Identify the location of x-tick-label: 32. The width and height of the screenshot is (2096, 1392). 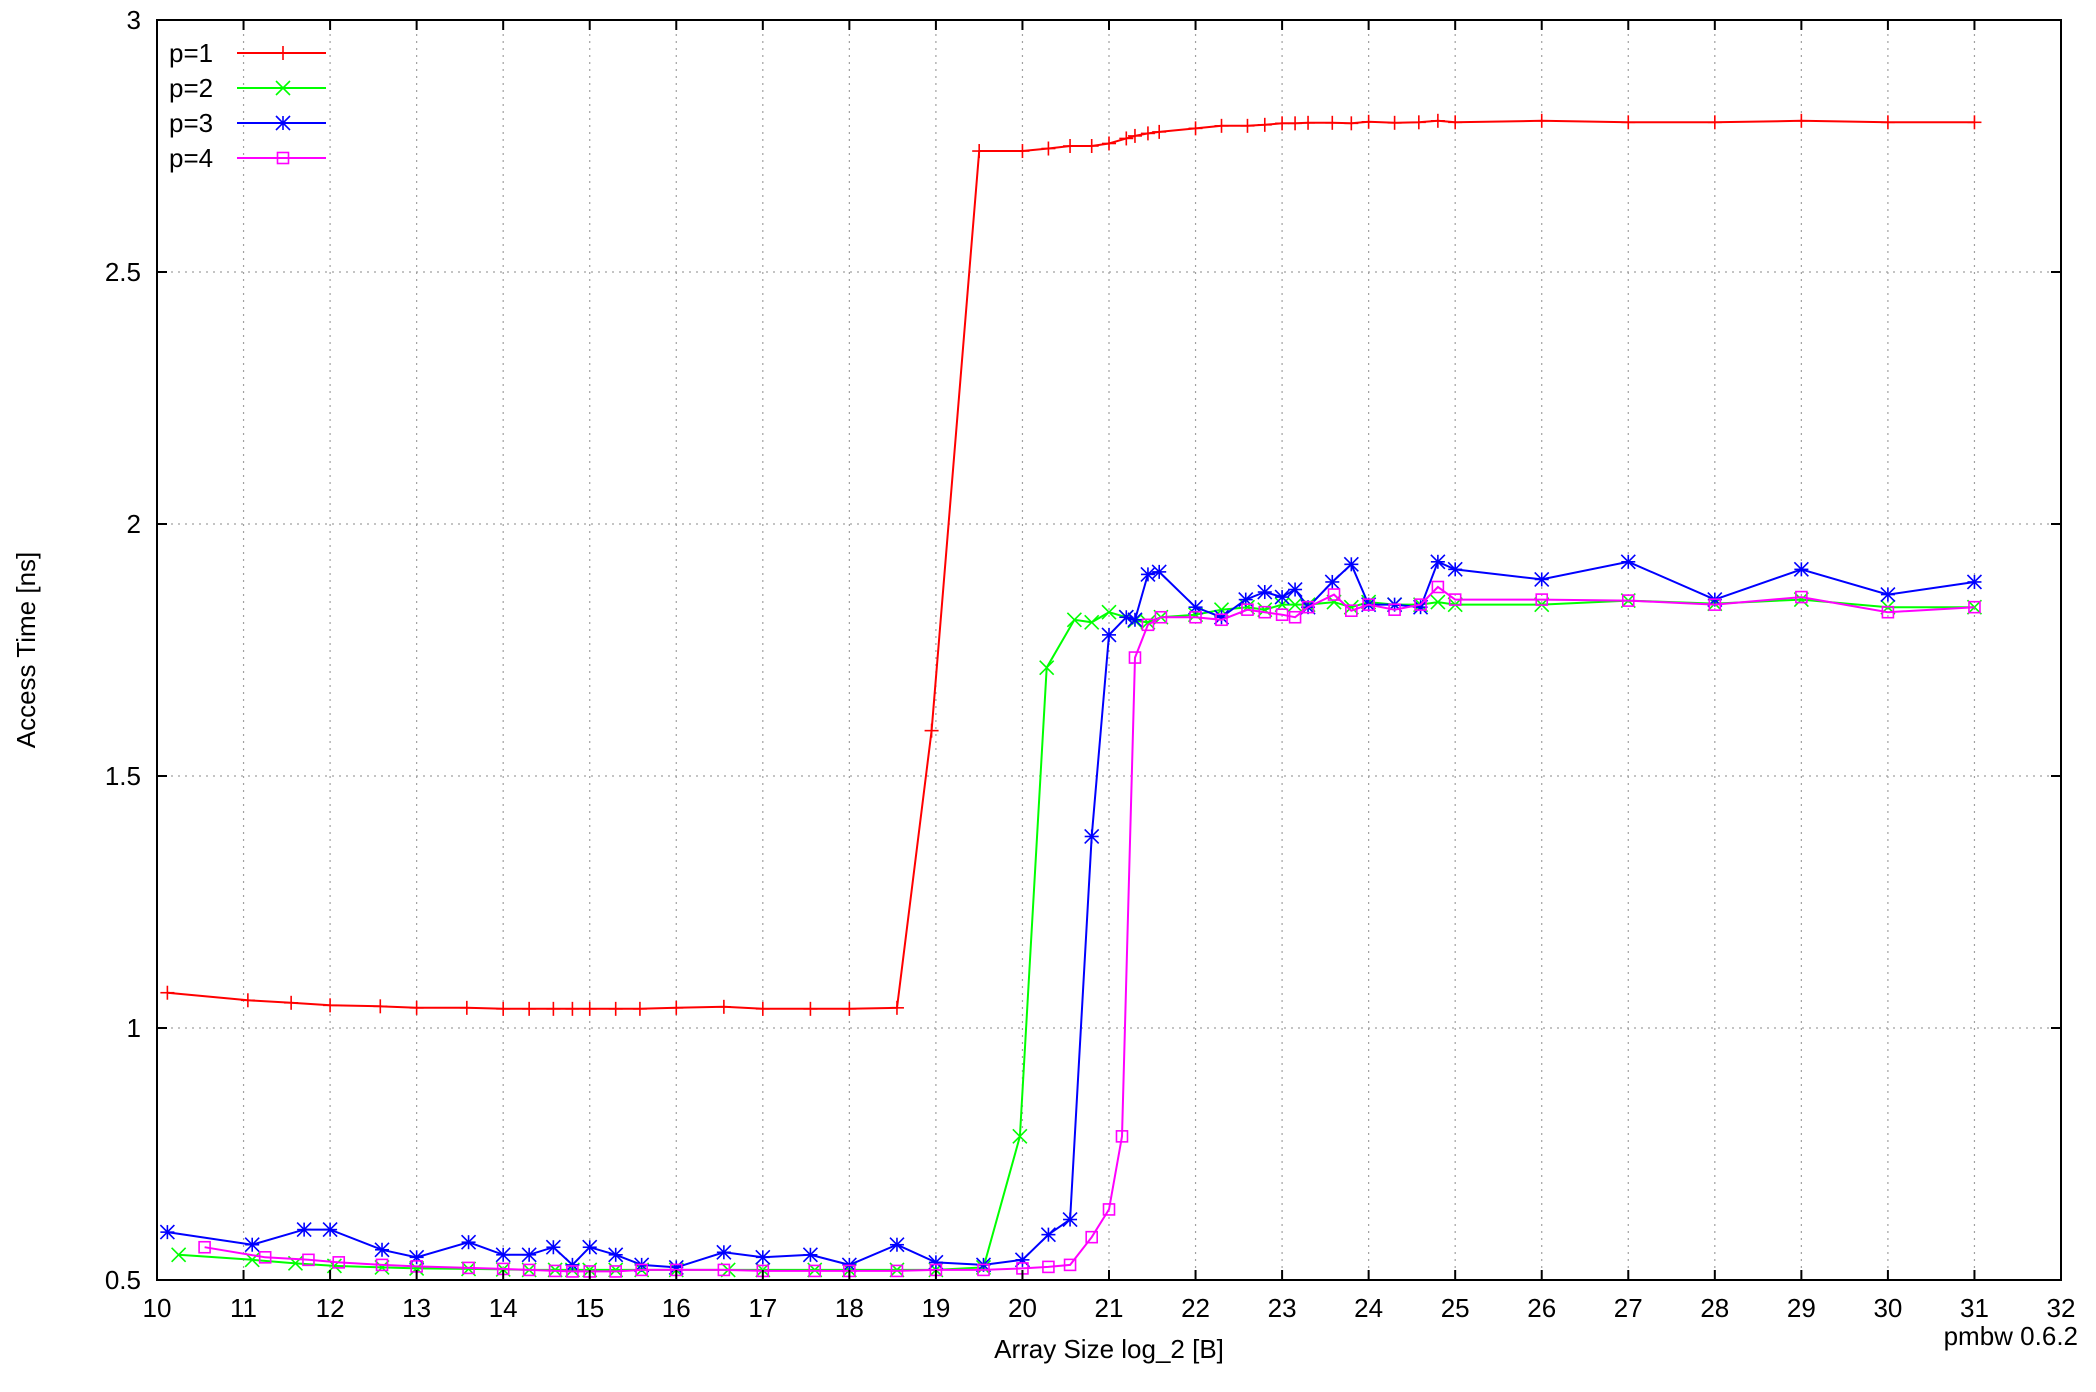
(2061, 1308).